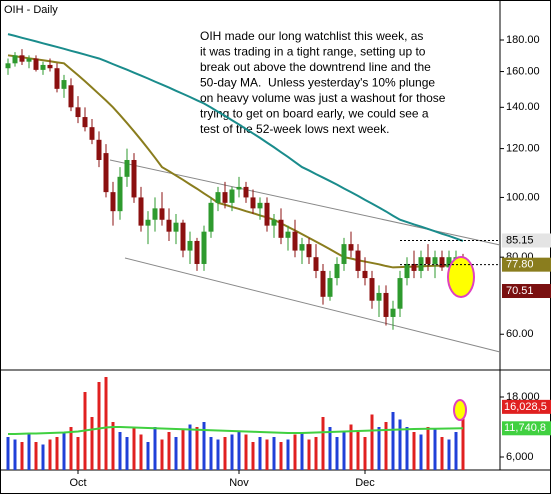 Image resolution: width=551 pixels, height=494 pixels. What do you see at coordinates (31, 10) in the screenshot?
I see `chart-title: OIH - Daily` at bounding box center [31, 10].